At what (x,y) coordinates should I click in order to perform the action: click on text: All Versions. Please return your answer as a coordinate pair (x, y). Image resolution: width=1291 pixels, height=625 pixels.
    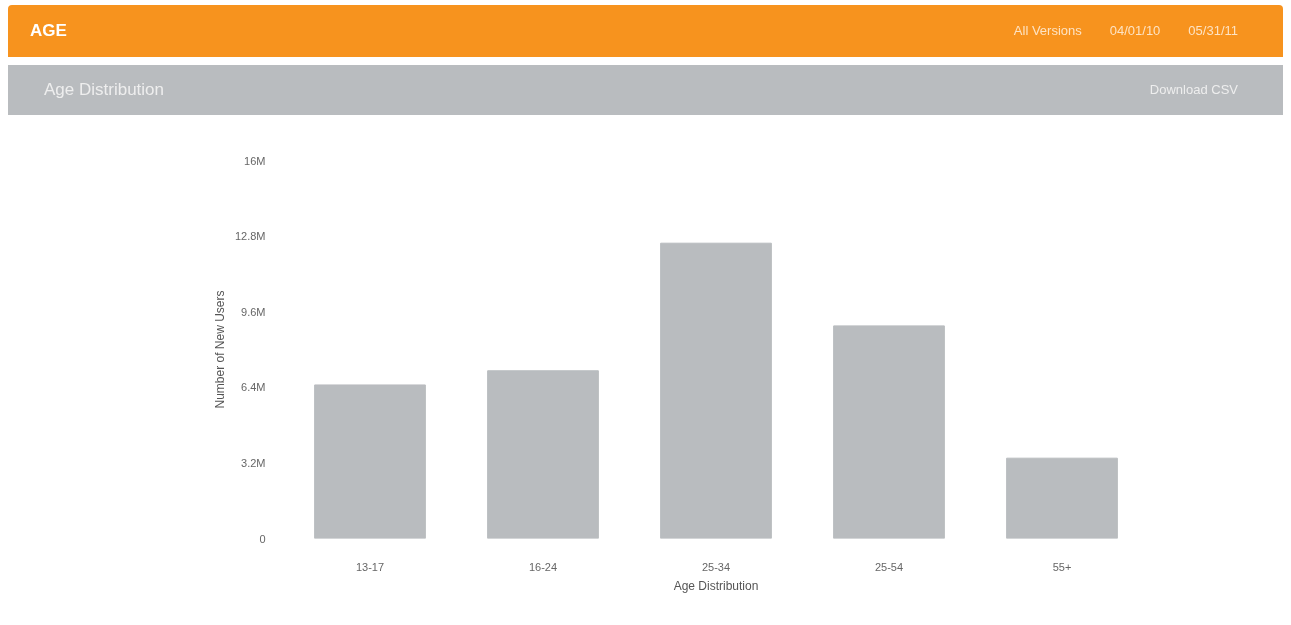
    Looking at the image, I should click on (1047, 30).